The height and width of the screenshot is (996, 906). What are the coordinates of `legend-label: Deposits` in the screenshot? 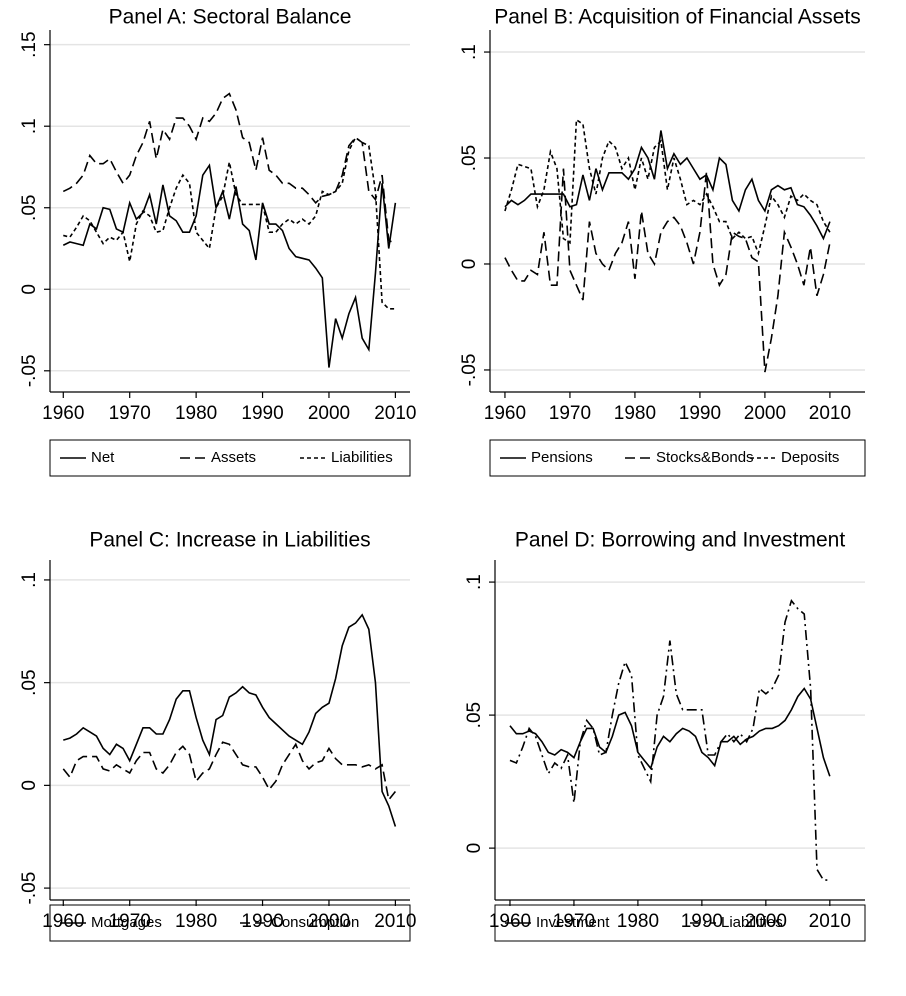 It's located at (810, 457).